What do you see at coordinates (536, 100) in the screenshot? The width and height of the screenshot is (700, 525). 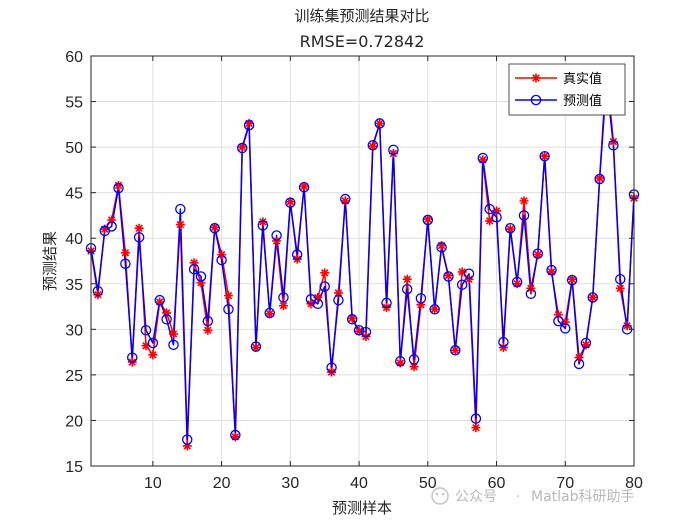 I see `legend-marker` at bounding box center [536, 100].